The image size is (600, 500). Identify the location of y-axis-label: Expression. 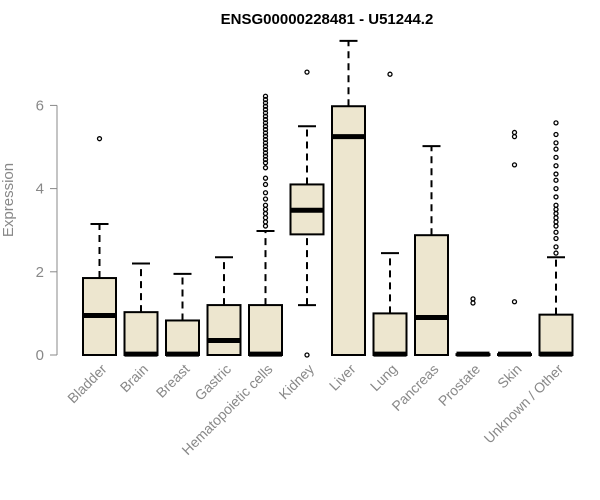
(8, 200).